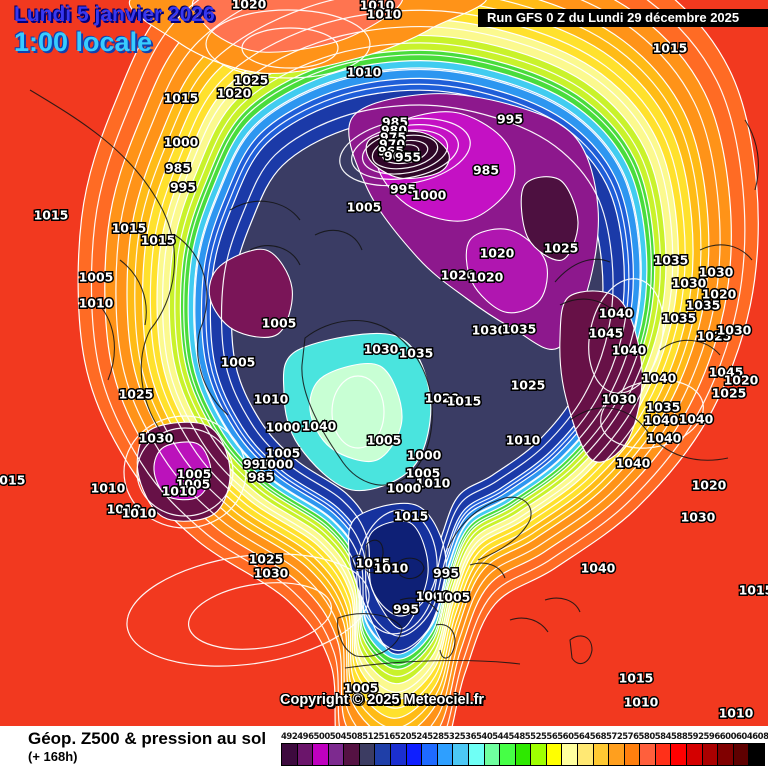 This screenshot has width=768, height=768. I want to click on legend-value: 528, so click(435, 737).